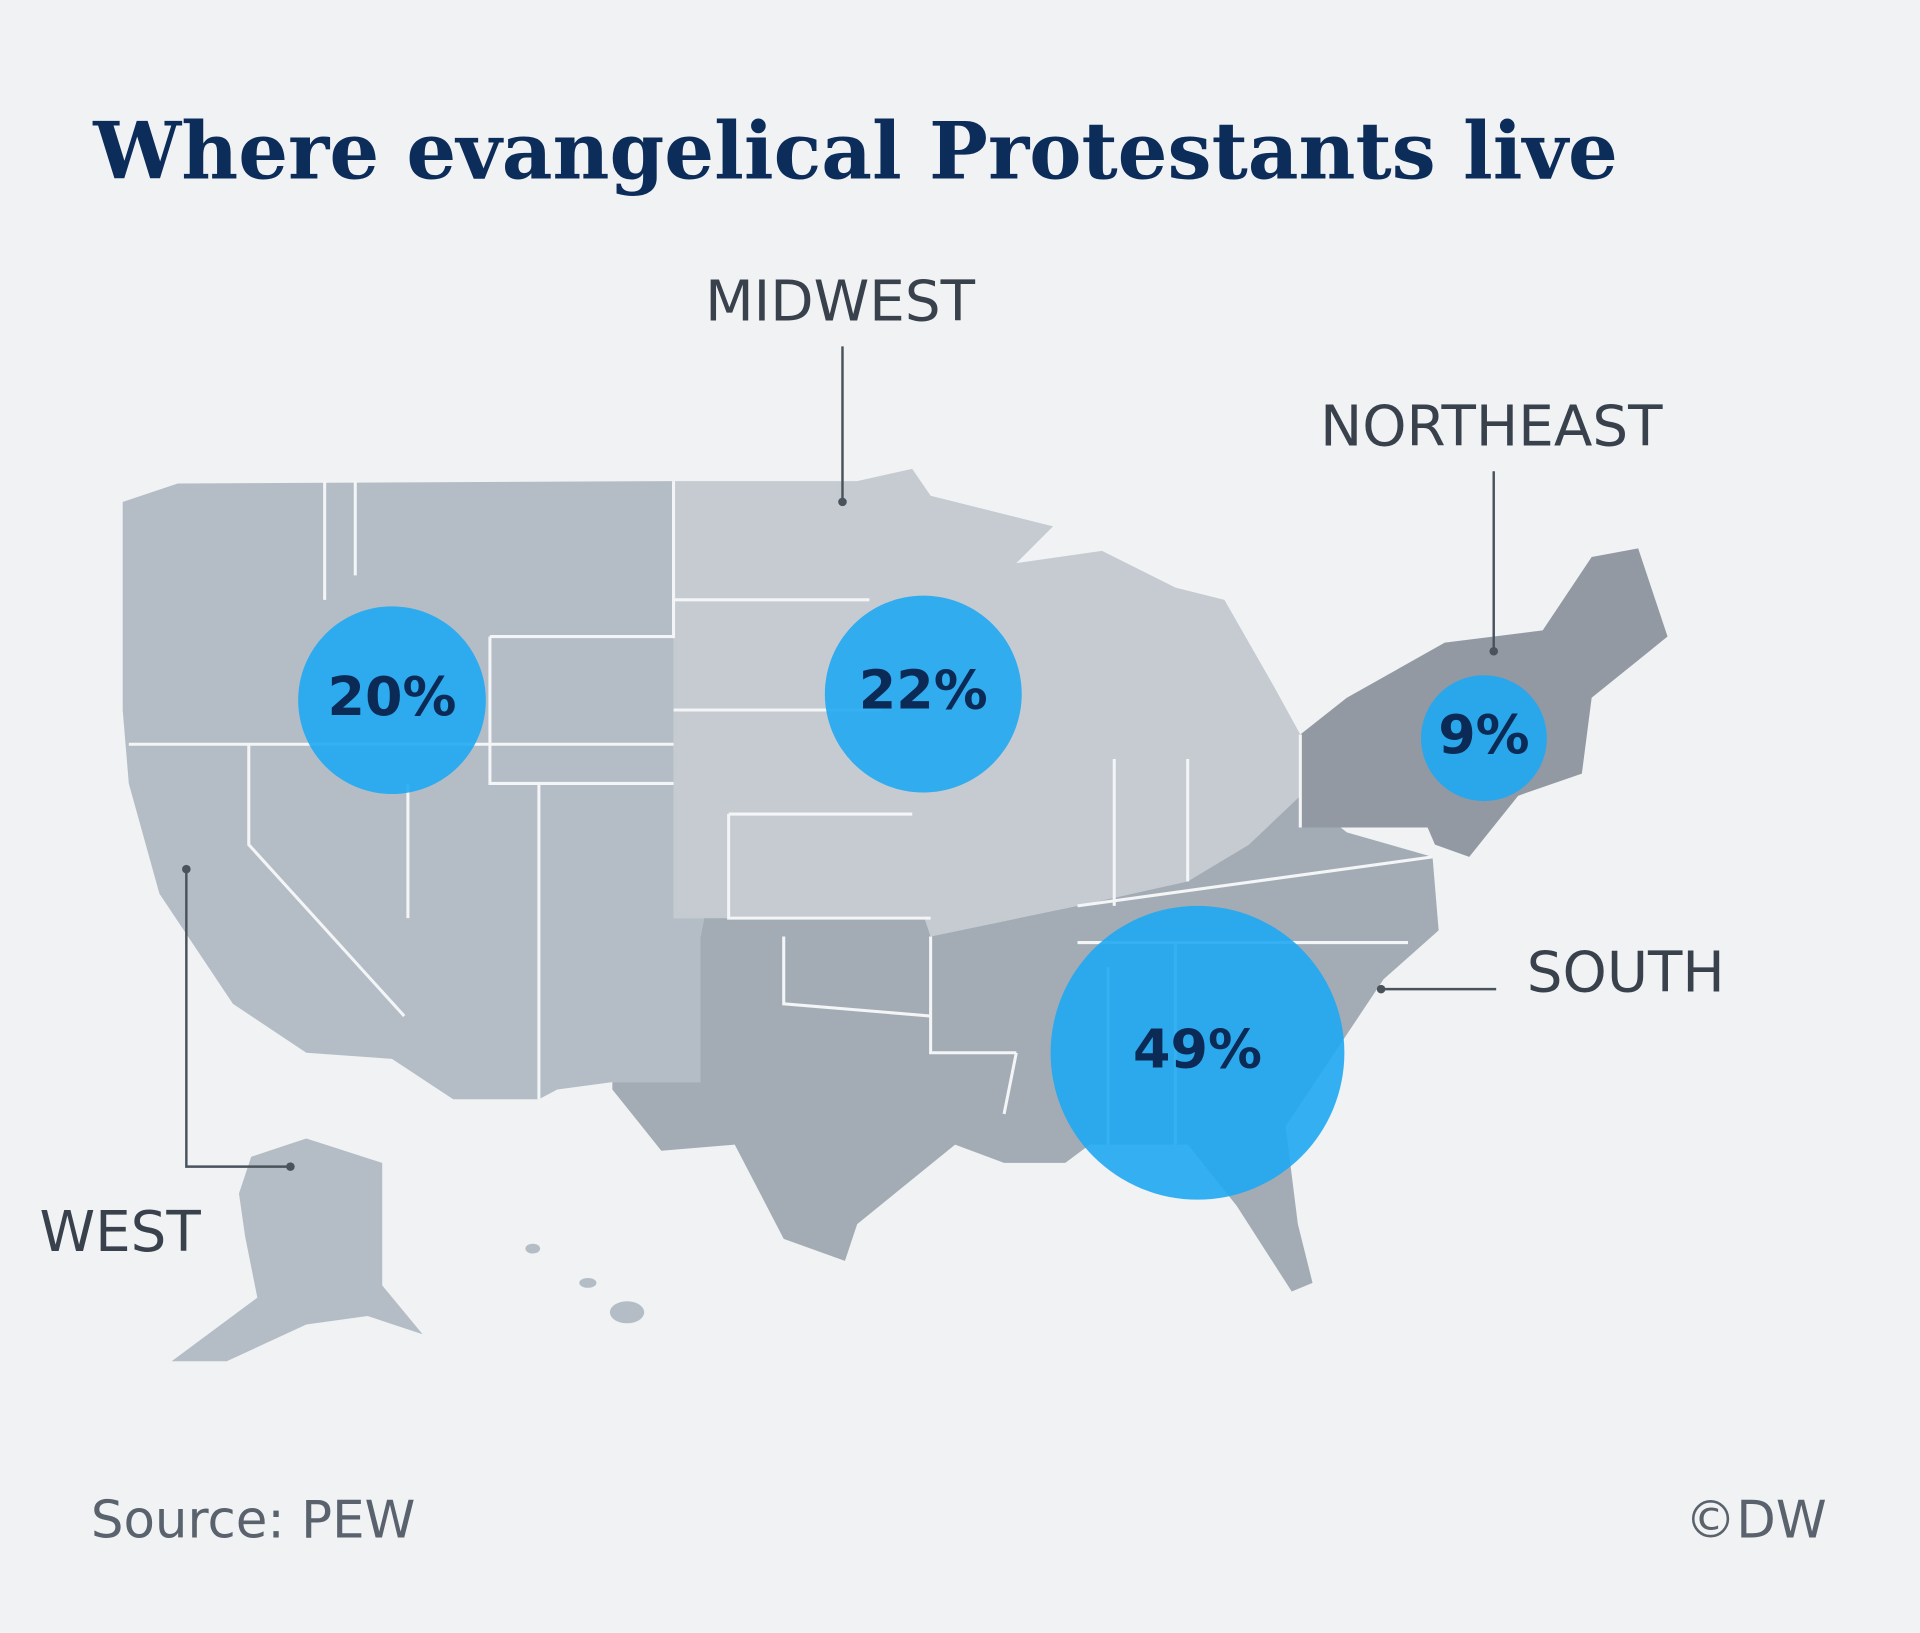 Image resolution: width=1920 pixels, height=1633 pixels. Describe the element at coordinates (392, 696) in the screenshot. I see `value-label: 20%` at that location.